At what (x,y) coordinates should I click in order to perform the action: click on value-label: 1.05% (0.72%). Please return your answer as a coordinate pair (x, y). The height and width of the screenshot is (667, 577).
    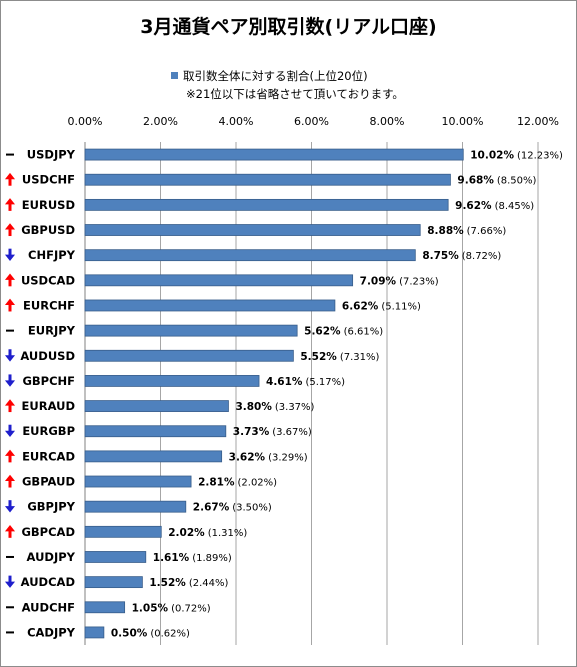
    Looking at the image, I should click on (171, 608).